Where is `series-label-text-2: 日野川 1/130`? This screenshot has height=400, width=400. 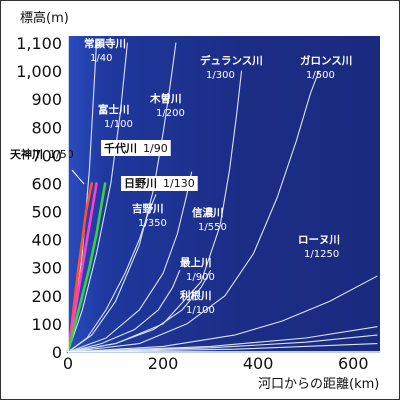 series-label-text-2: 日野川 1/130 is located at coordinates (159, 183).